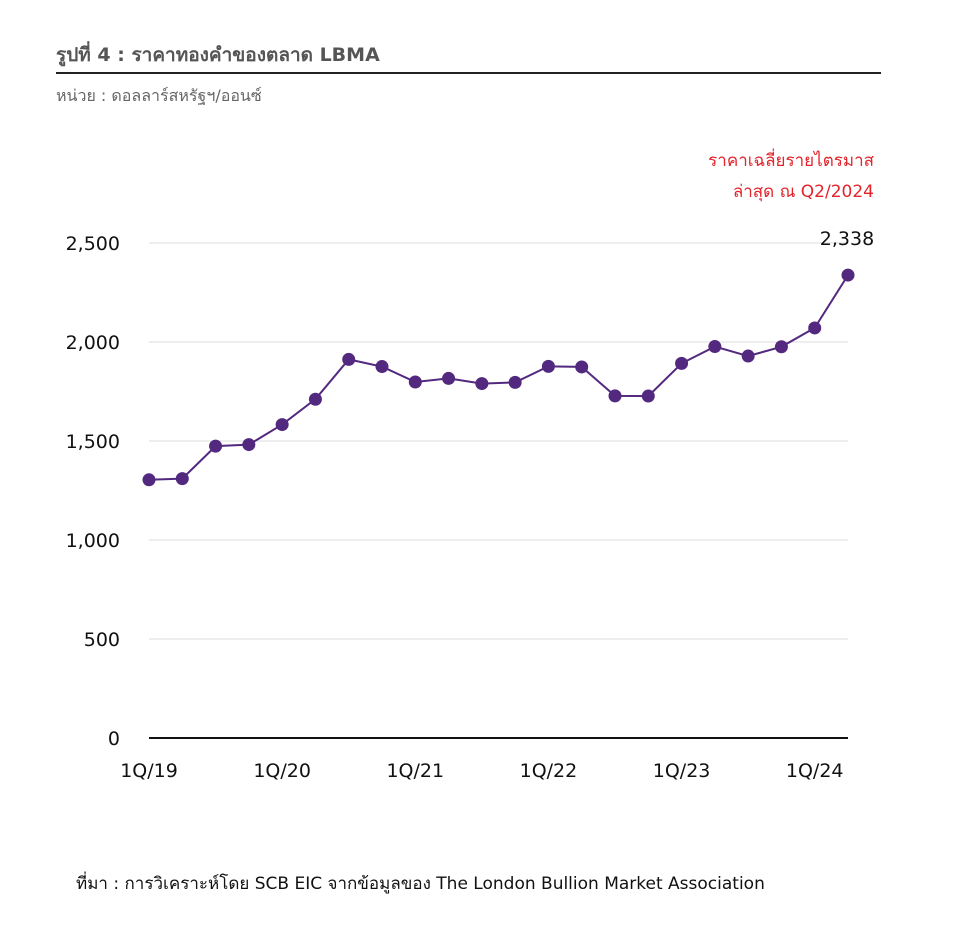  I want to click on last-value-label: 2,338, so click(847, 239).